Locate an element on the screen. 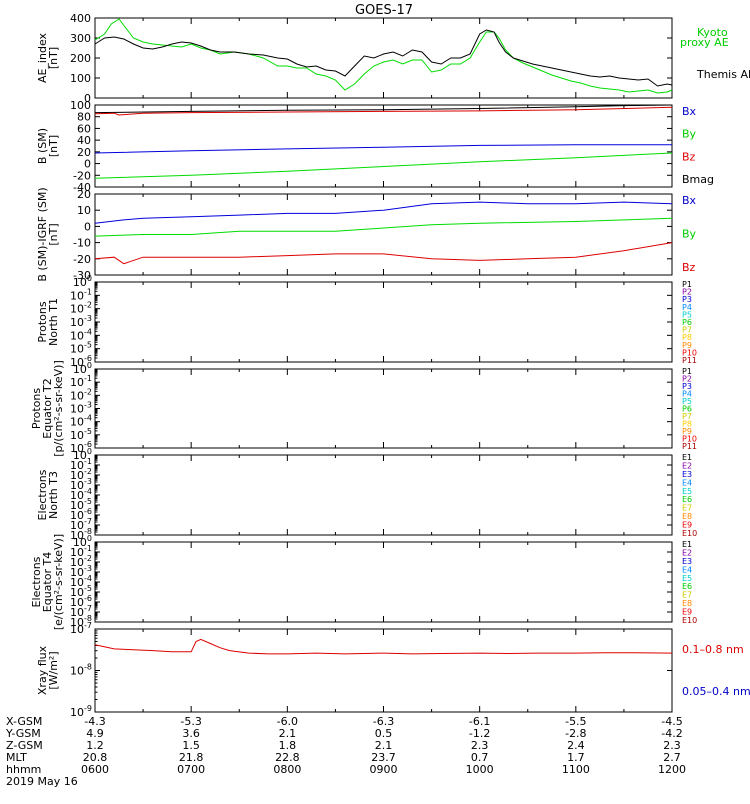 This screenshot has width=750, height=804. legend-item: Bx is located at coordinates (689, 111).